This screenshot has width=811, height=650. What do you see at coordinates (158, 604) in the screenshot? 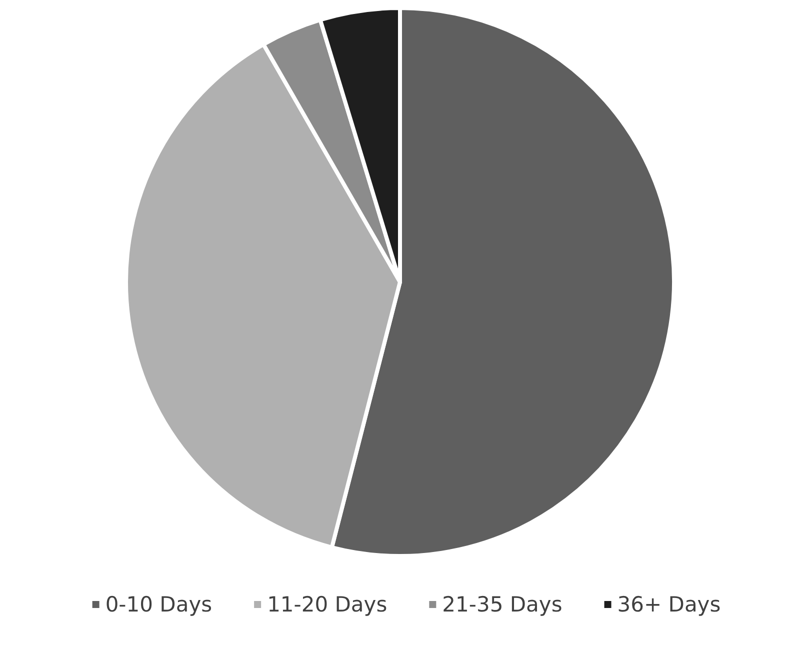
I see `legend-label: 0-10 Days` at bounding box center [158, 604].